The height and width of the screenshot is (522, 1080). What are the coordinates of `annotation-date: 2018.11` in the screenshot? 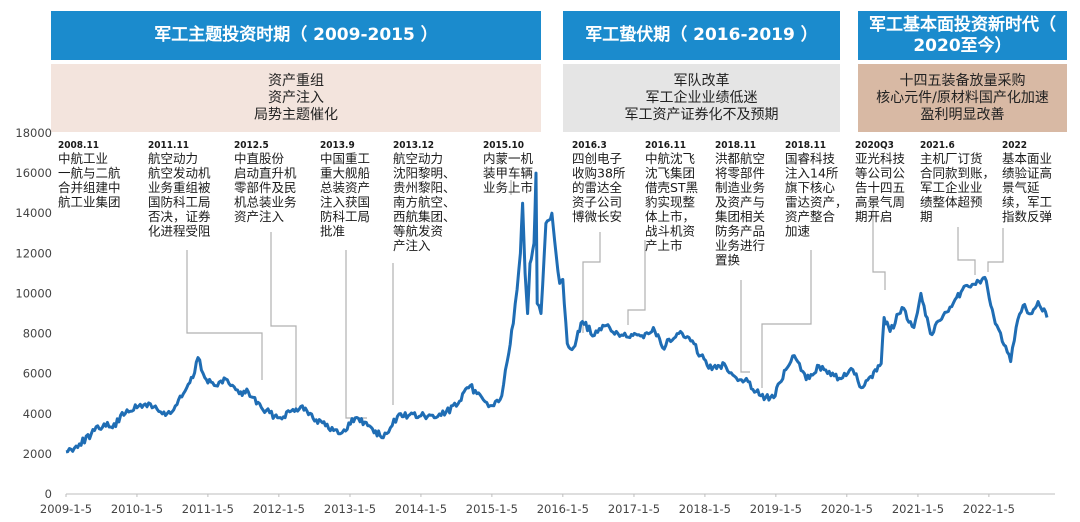 It's located at (805, 145).